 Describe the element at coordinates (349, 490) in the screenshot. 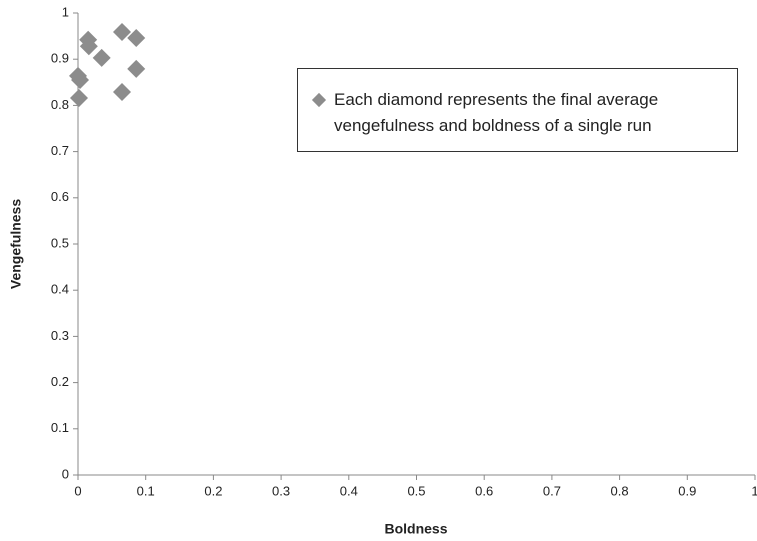

I see `x-tick-label: 0.4` at that location.